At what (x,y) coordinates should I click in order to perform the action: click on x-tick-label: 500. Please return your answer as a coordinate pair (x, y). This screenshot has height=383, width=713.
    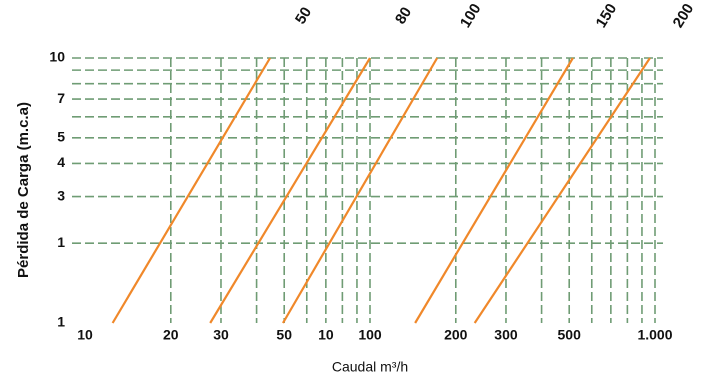
    Looking at the image, I should click on (570, 335).